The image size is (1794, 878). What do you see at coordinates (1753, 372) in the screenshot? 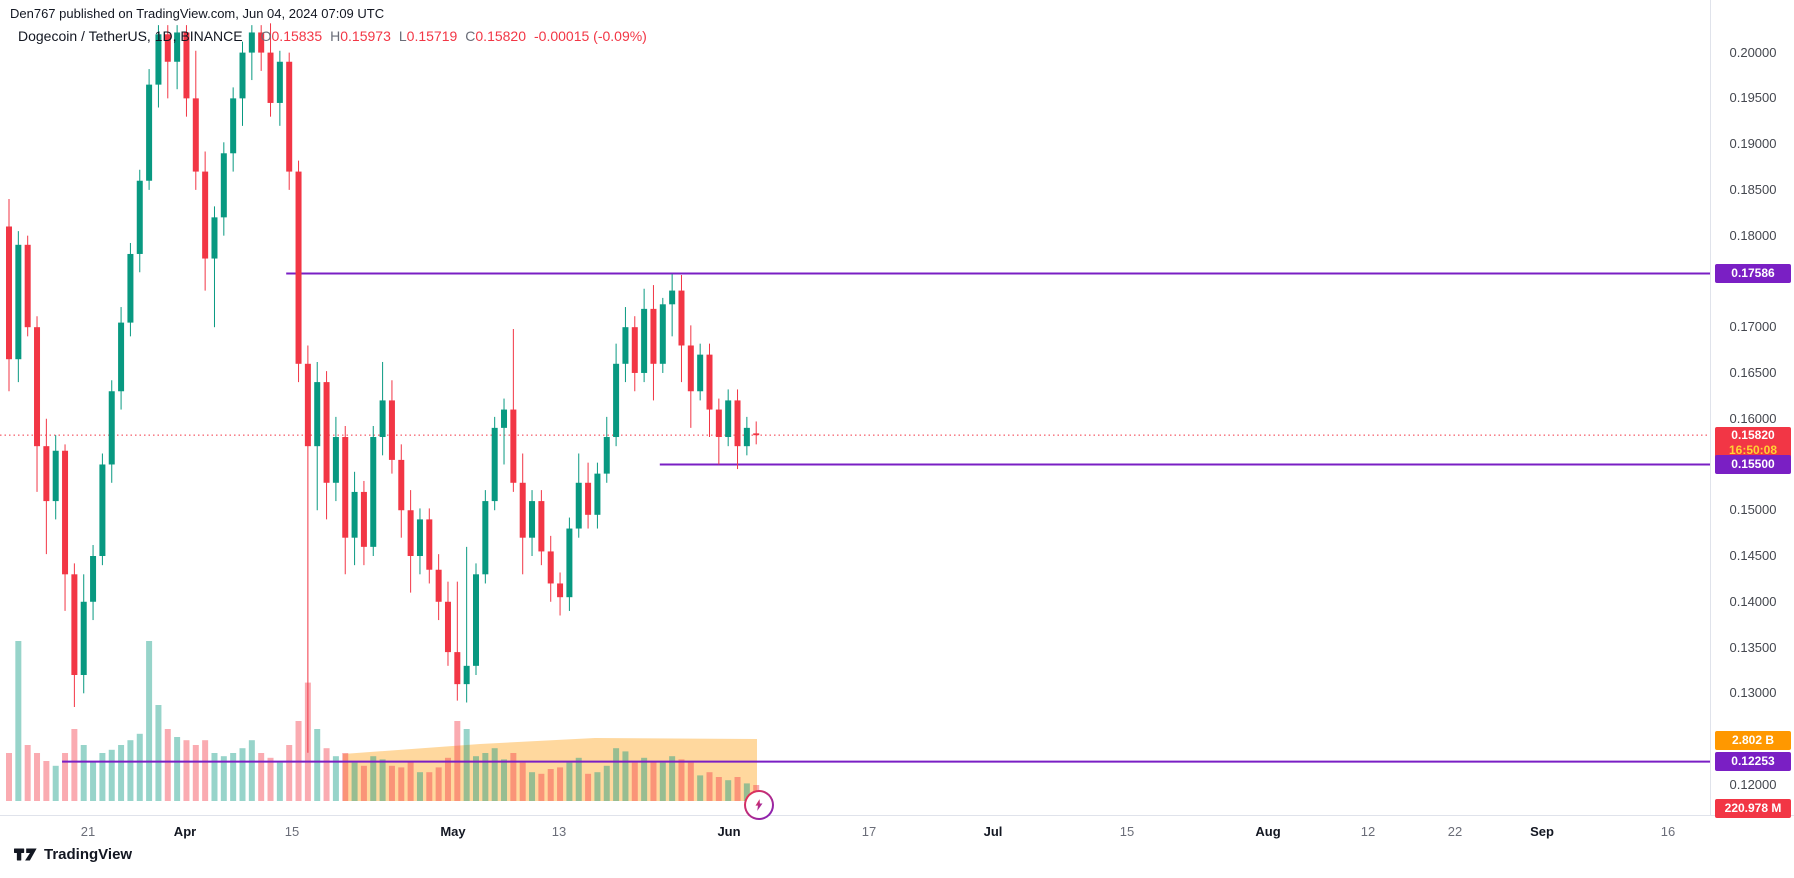
I see `price-tick-label: 0.16500` at bounding box center [1753, 372].